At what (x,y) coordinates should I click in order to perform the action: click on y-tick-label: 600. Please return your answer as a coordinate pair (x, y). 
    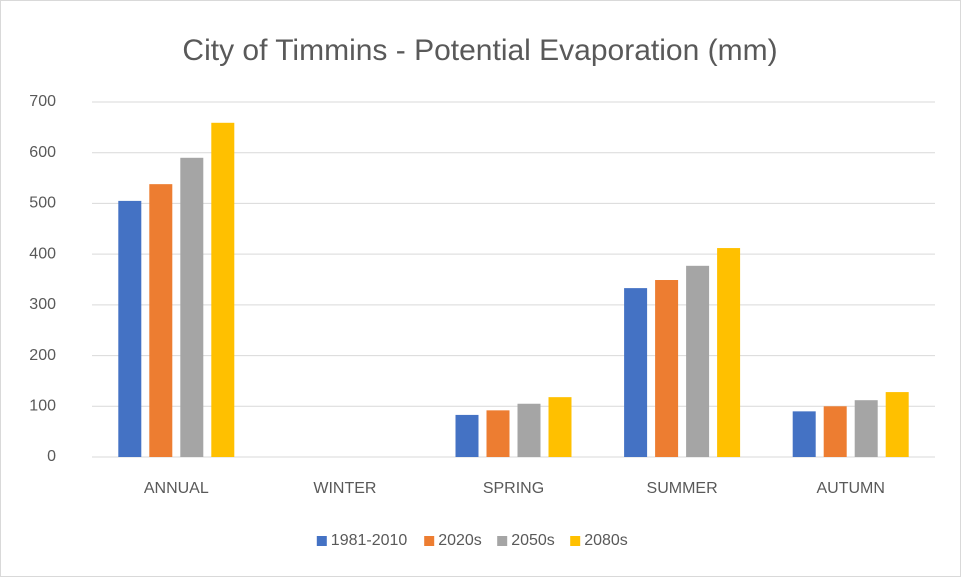
    Looking at the image, I should click on (42, 152).